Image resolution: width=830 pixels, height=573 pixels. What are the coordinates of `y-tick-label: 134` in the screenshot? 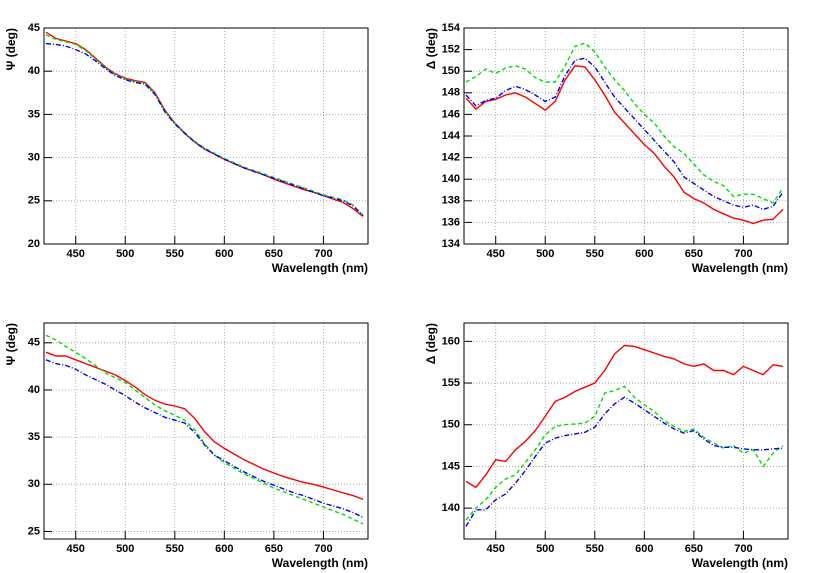 It's located at (451, 244).